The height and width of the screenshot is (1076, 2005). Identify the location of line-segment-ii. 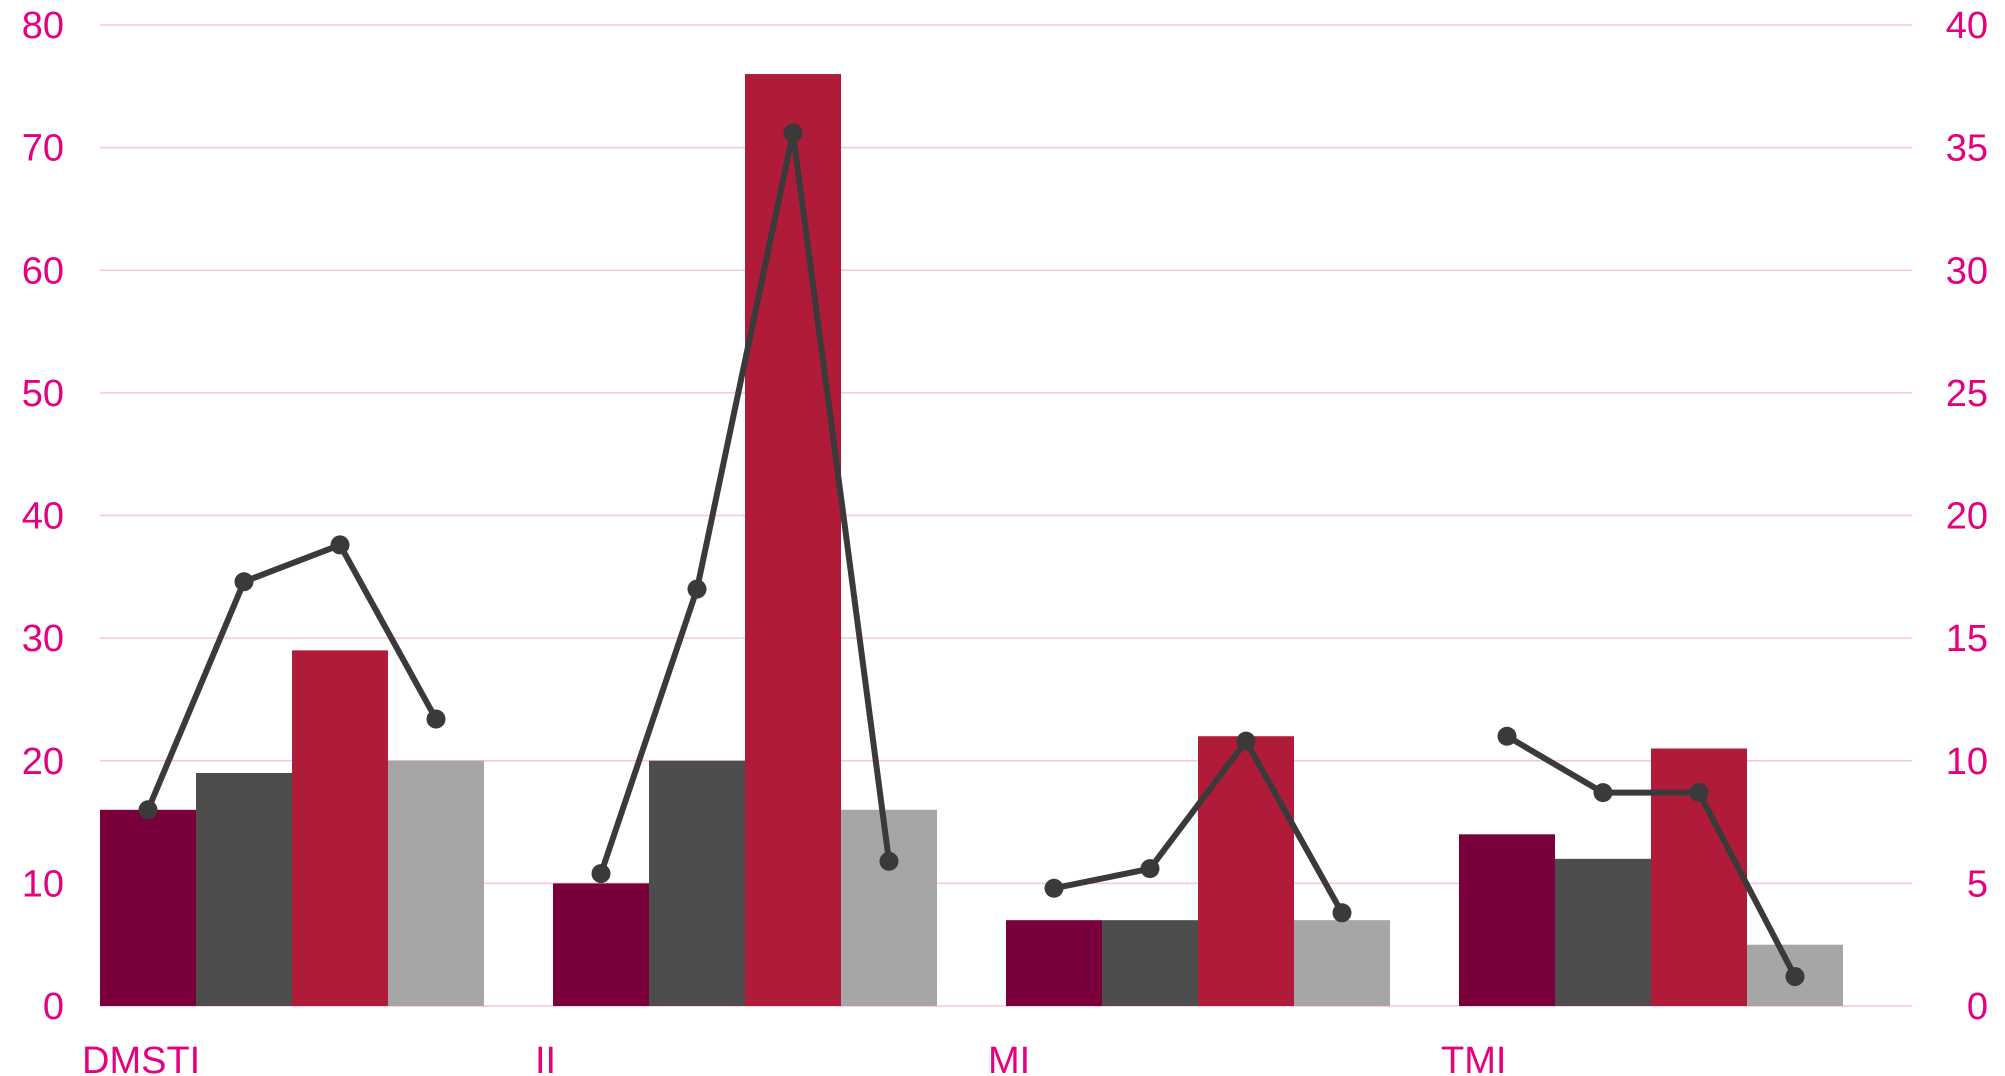
(745, 502).